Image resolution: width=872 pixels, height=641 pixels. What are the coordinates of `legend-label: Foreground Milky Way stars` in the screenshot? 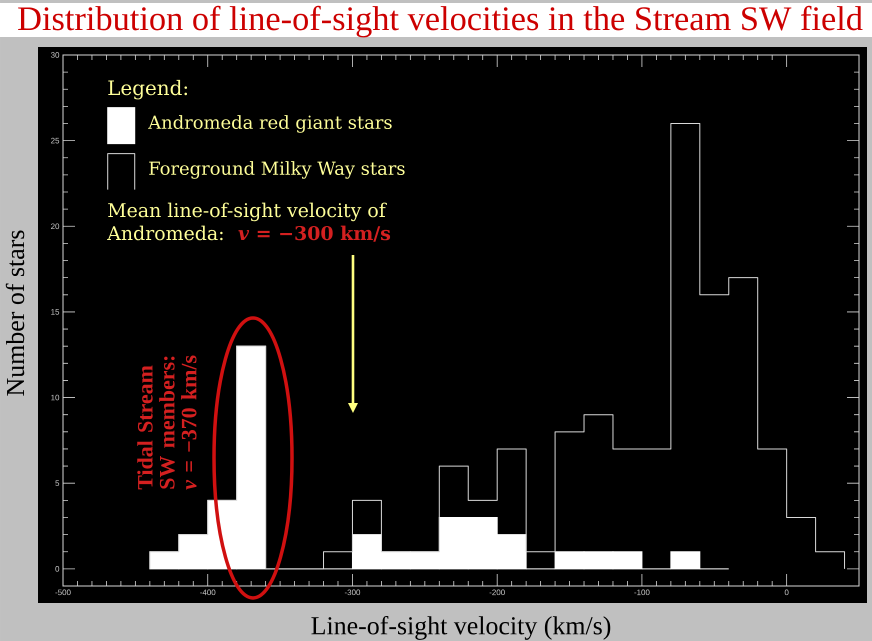 It's located at (277, 170).